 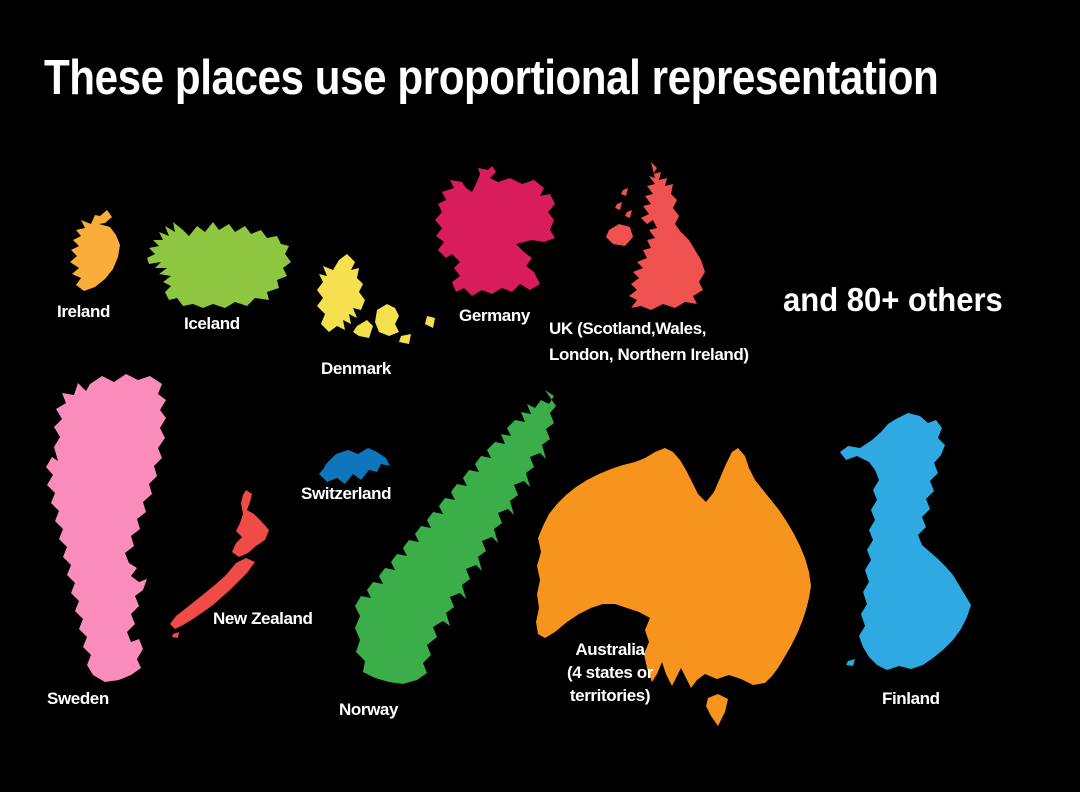 I want to click on ireland-map-silhouette, so click(x=95, y=250).